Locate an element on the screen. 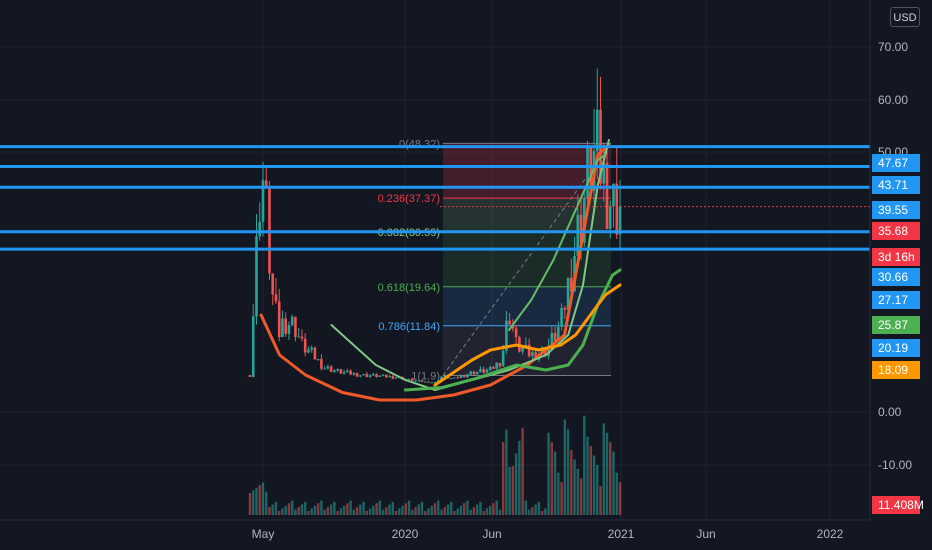 The height and width of the screenshot is (550, 932). price-badge-label: 27.17 is located at coordinates (893, 300).